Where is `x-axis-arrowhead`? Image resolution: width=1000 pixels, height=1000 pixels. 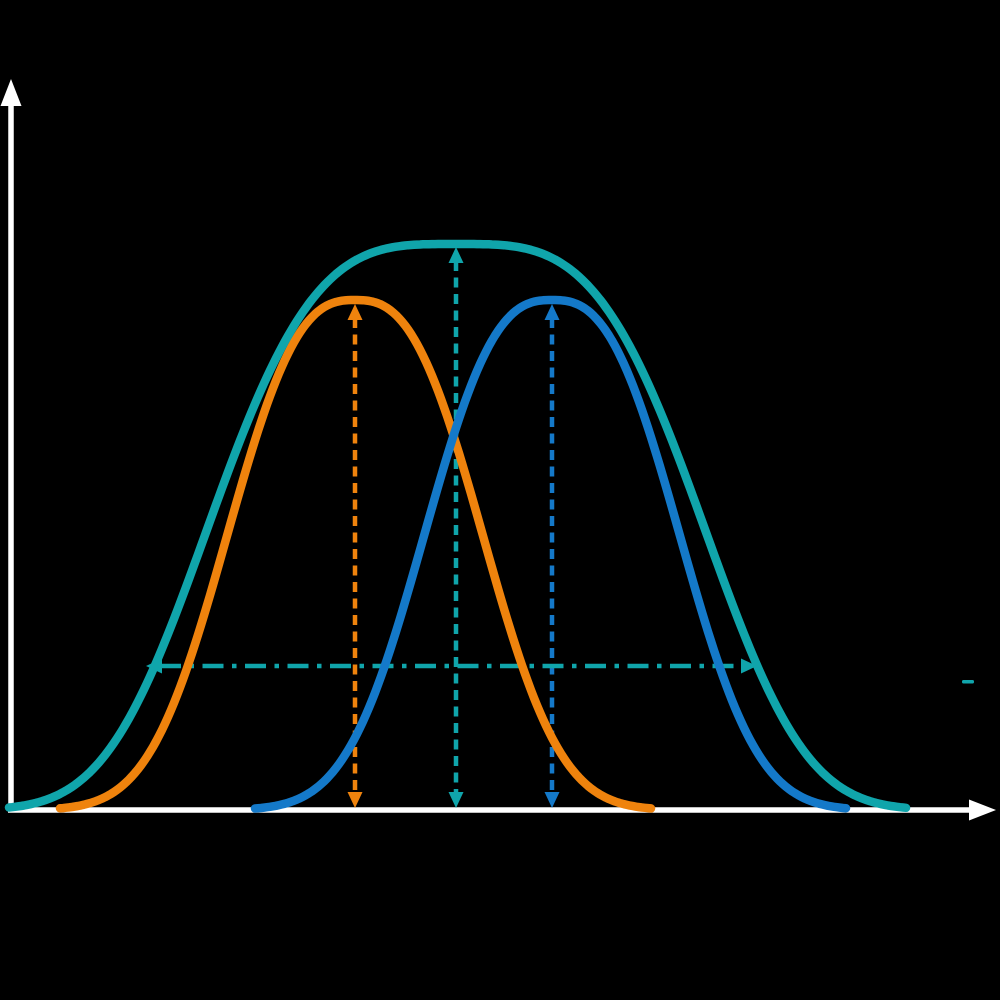 x-axis-arrowhead is located at coordinates (982, 810).